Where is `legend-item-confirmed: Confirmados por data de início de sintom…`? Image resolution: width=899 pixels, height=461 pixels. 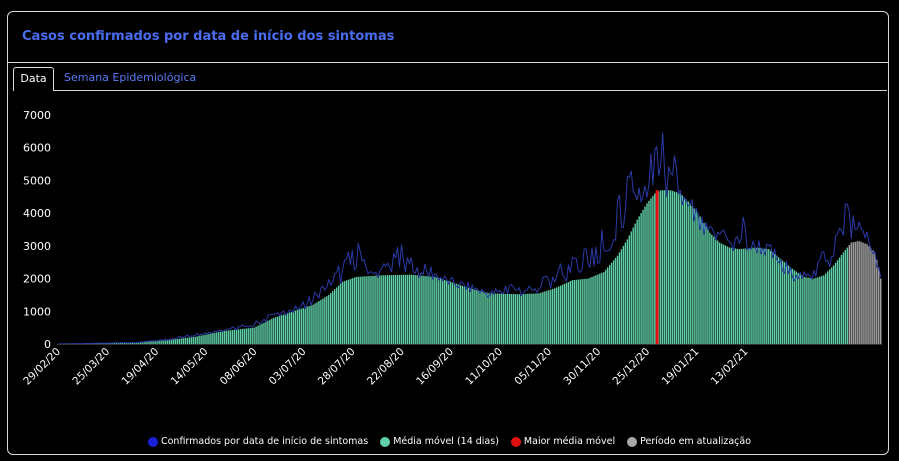 legend-item-confirmed: Confirmados por data de início de sintom… is located at coordinates (257, 441).